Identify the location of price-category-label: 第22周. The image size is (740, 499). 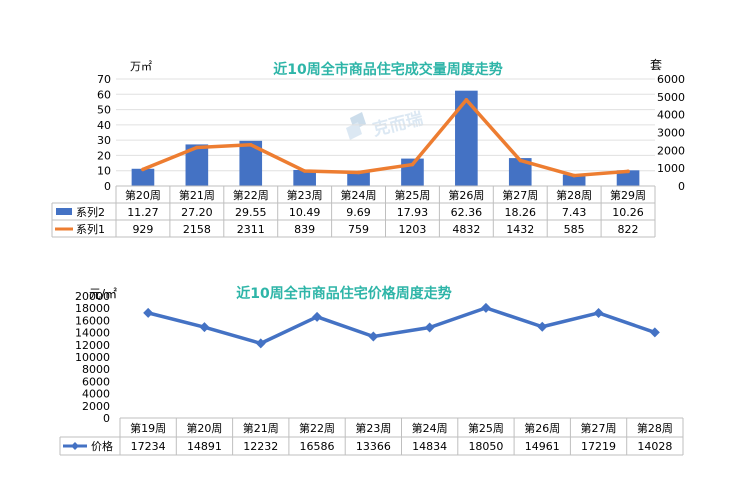
(317, 428).